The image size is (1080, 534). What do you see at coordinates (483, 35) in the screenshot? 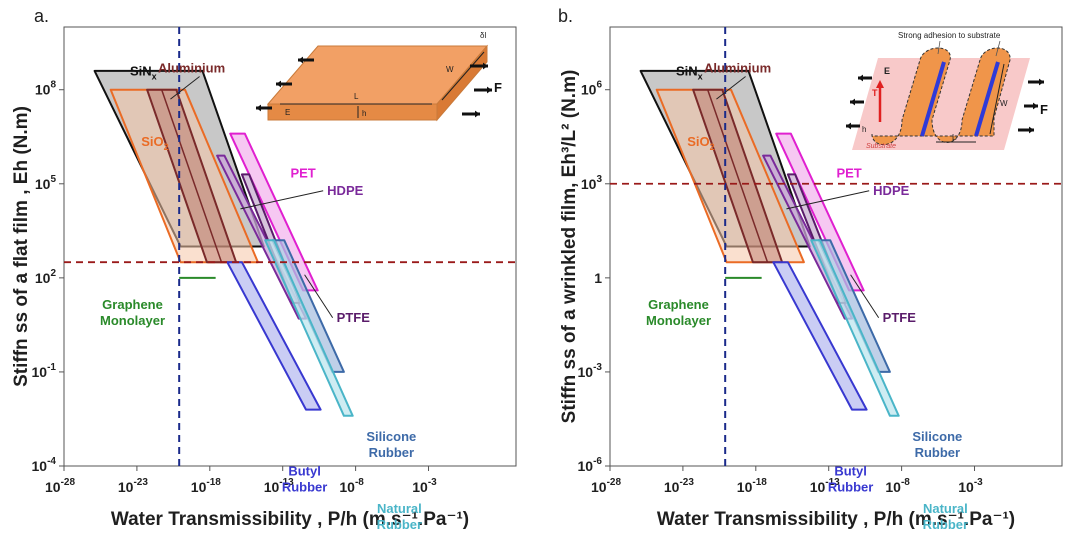
I see `inset-label-delta-l: δl` at bounding box center [483, 35].